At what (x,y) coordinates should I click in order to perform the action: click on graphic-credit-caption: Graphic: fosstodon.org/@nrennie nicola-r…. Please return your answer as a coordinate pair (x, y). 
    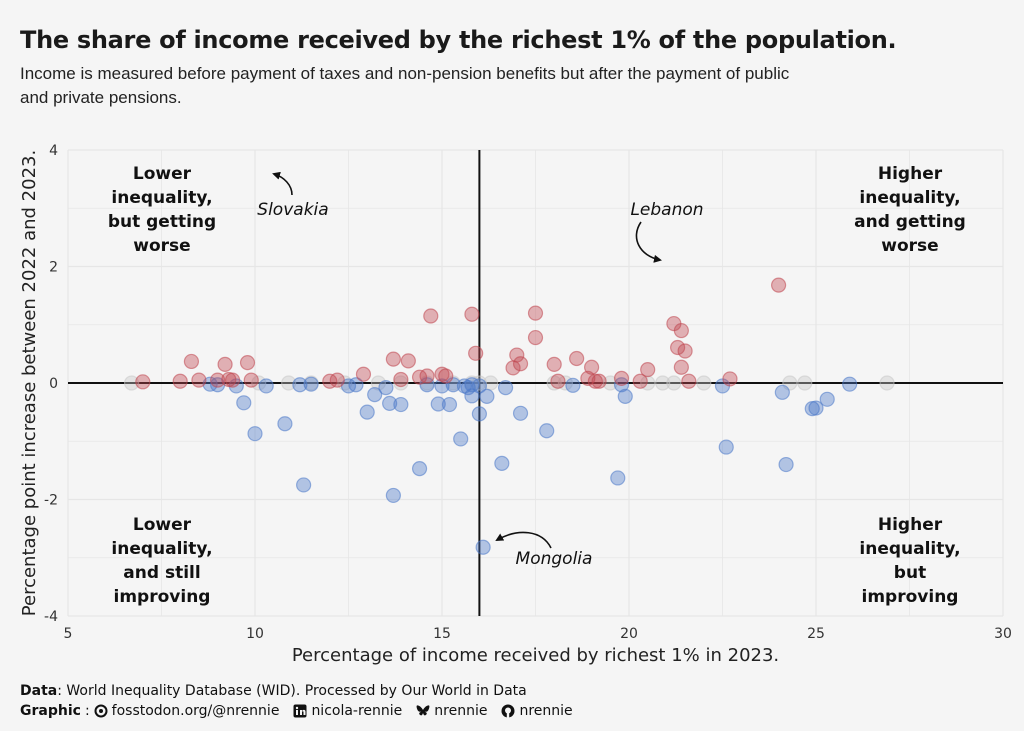
    Looking at the image, I should click on (296, 711).